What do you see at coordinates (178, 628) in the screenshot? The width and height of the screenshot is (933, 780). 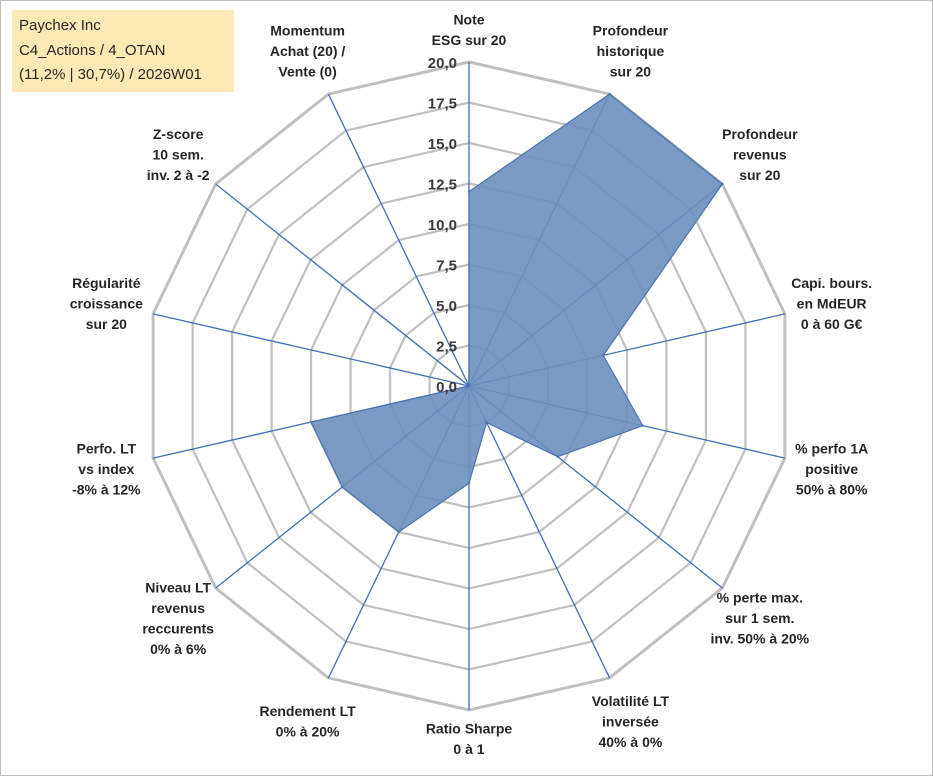 I see `axis-label-line: reccurents` at bounding box center [178, 628].